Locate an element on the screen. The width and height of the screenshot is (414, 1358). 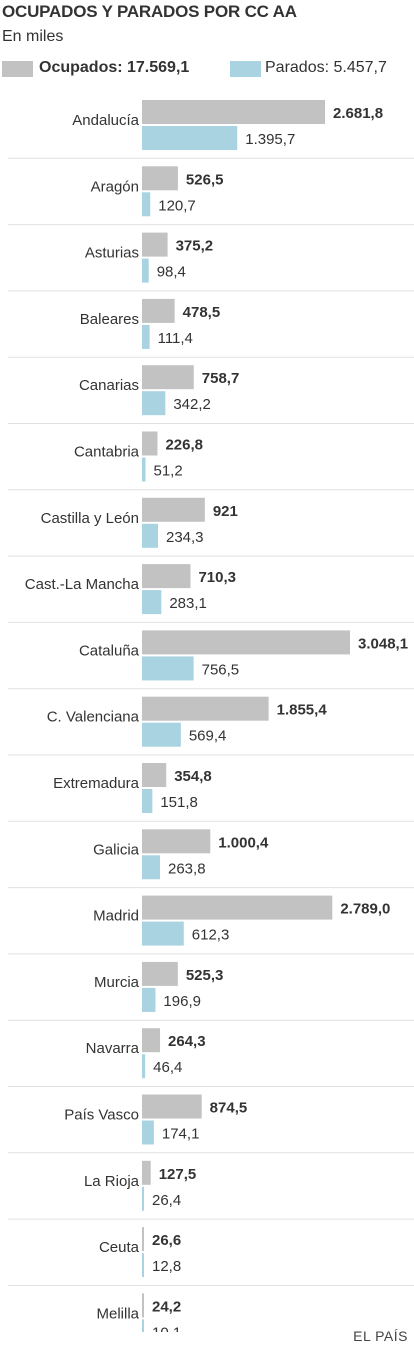
value-label-unemployed-madrid: 612,3 is located at coordinates (211, 935).